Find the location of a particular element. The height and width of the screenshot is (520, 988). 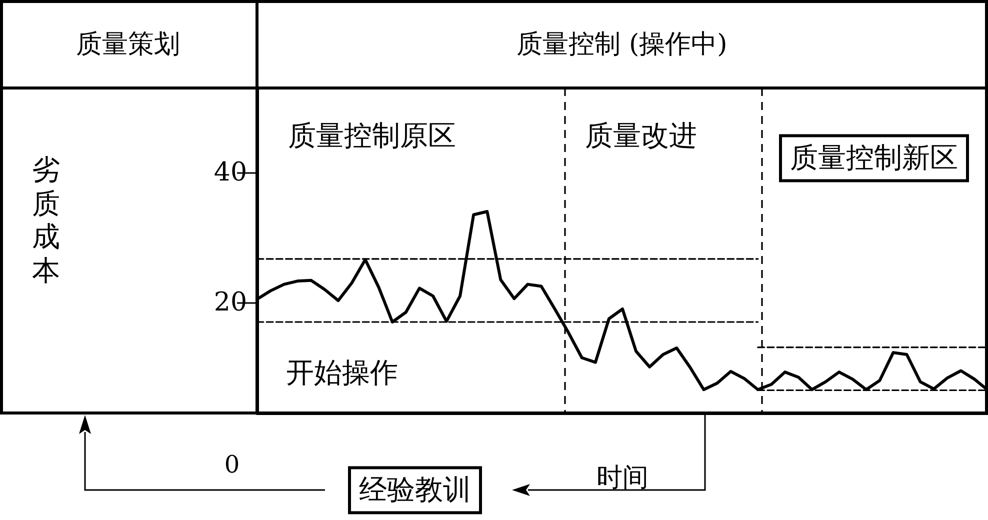

text: 质量控制 (操作中) is located at coordinates (622, 45).